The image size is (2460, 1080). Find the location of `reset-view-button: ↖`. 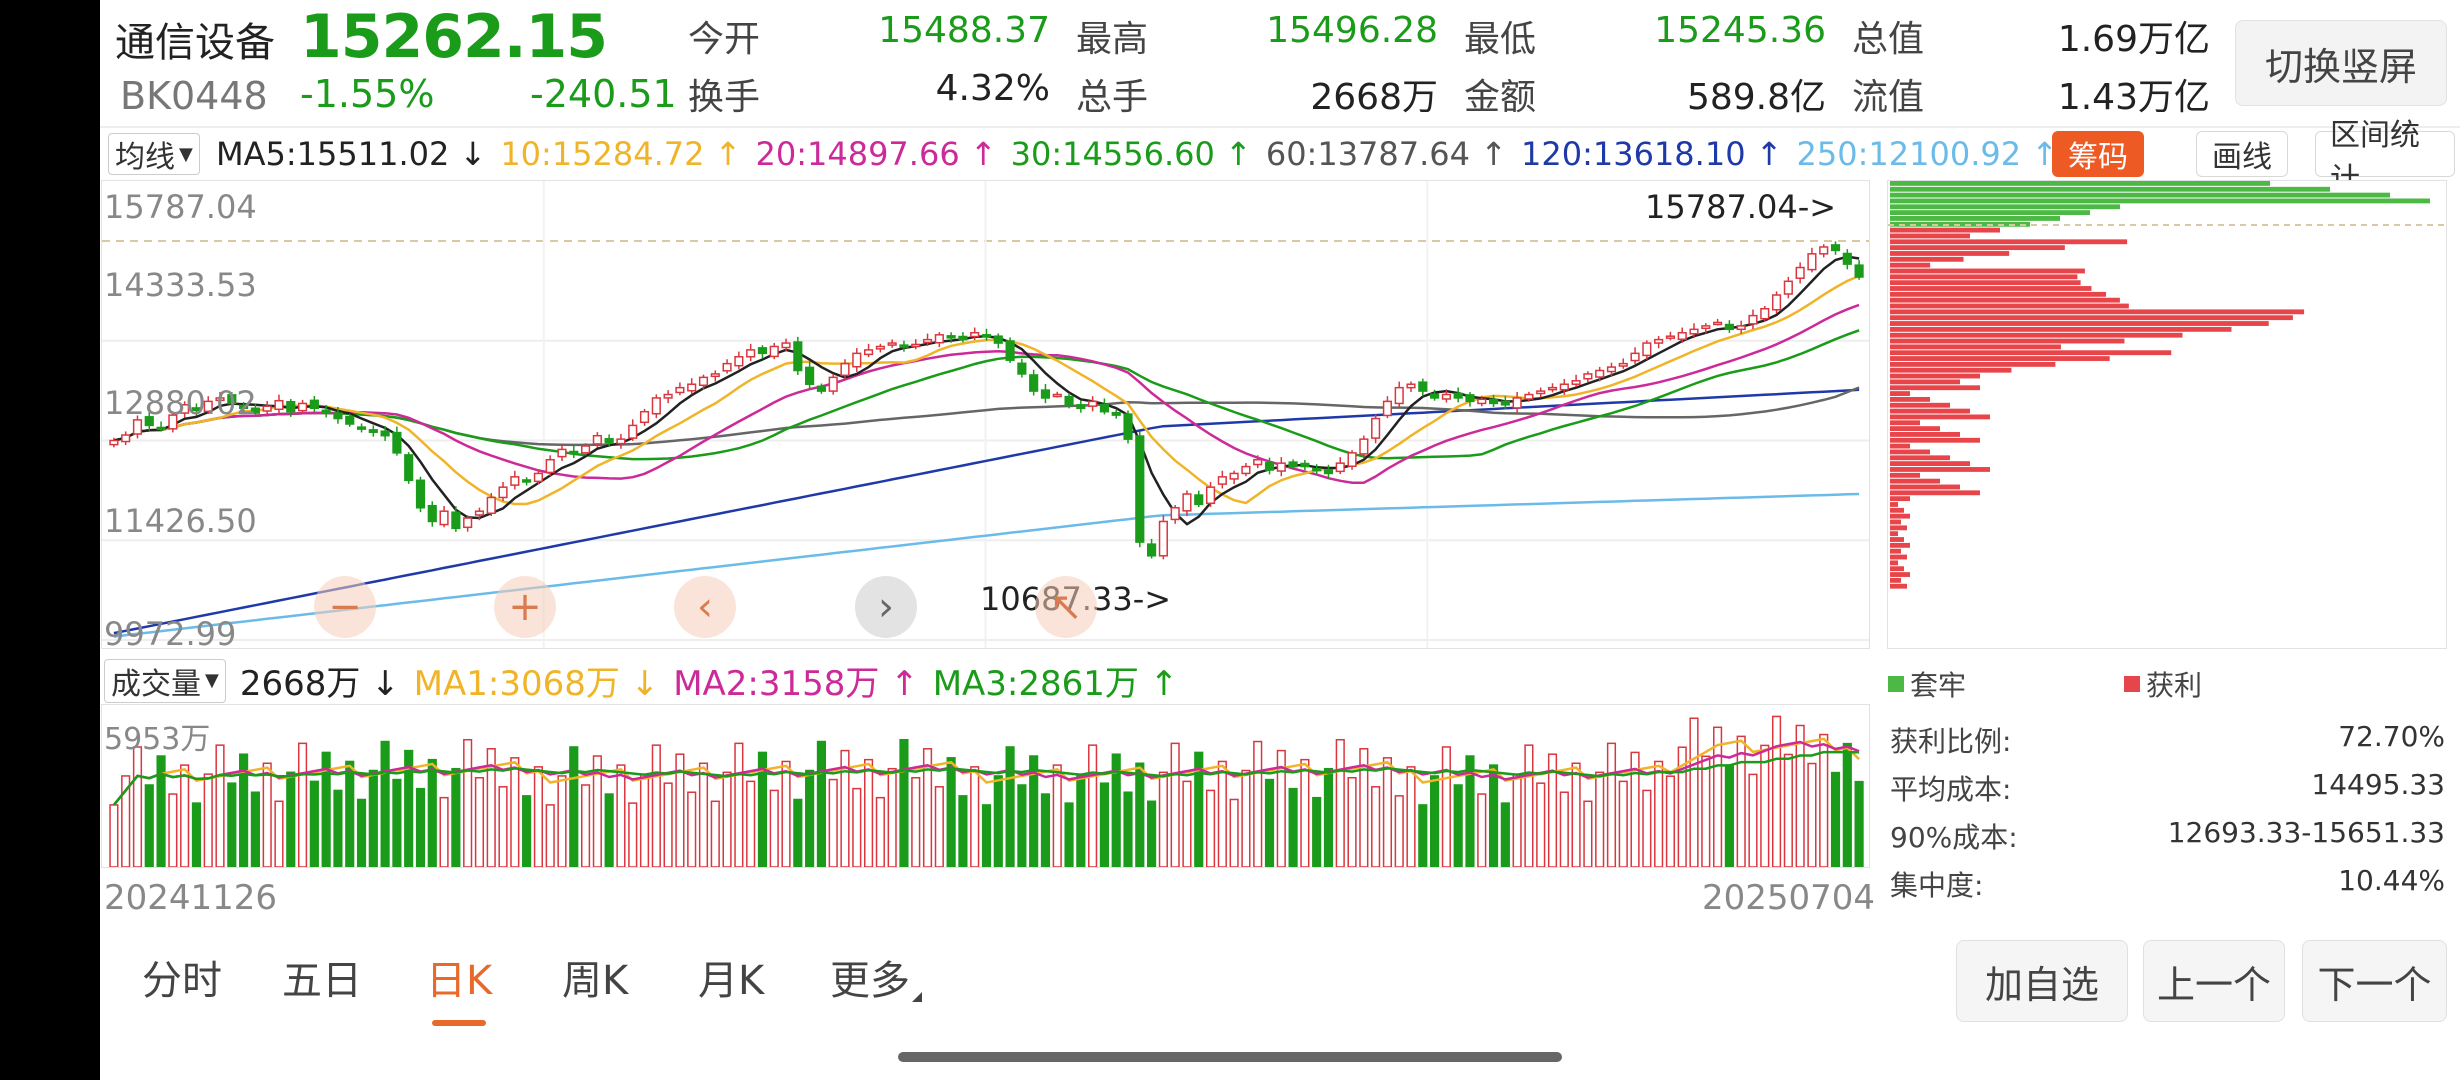

reset-view-button: ↖ is located at coordinates (1066, 607).